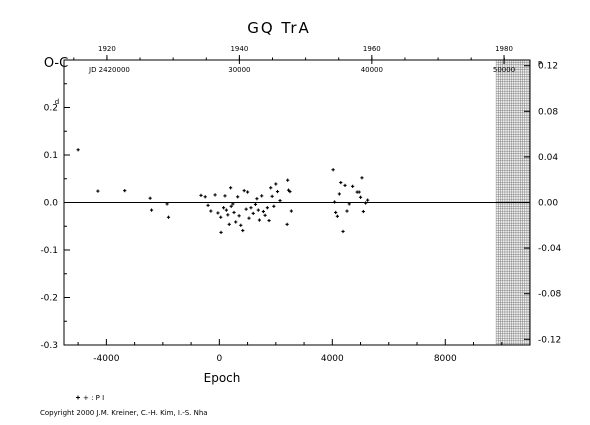  I want to click on legend-text: + : P I, so click(93, 398).